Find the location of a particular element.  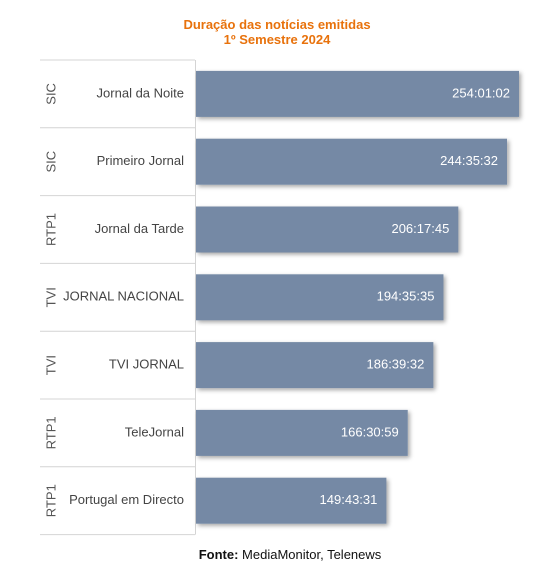

value-label: 149:43:31 is located at coordinates (349, 499).